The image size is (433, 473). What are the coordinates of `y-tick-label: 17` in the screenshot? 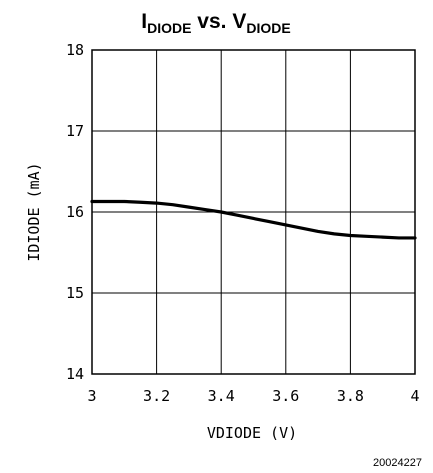 It's located at (75, 131).